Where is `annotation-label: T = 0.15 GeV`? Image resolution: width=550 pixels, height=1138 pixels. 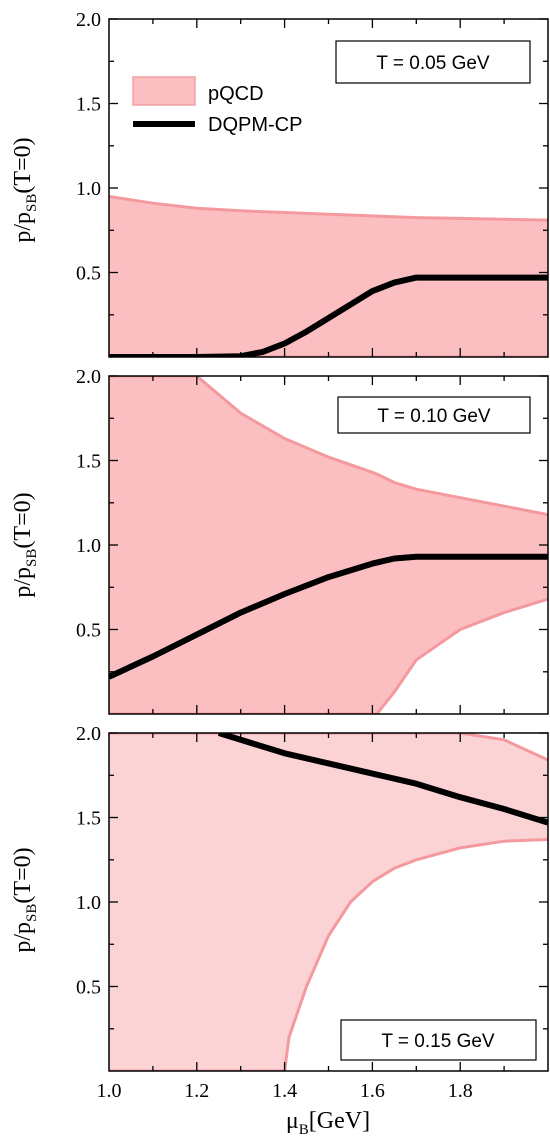
annotation-label: T = 0.15 GeV is located at coordinates (438, 1041).